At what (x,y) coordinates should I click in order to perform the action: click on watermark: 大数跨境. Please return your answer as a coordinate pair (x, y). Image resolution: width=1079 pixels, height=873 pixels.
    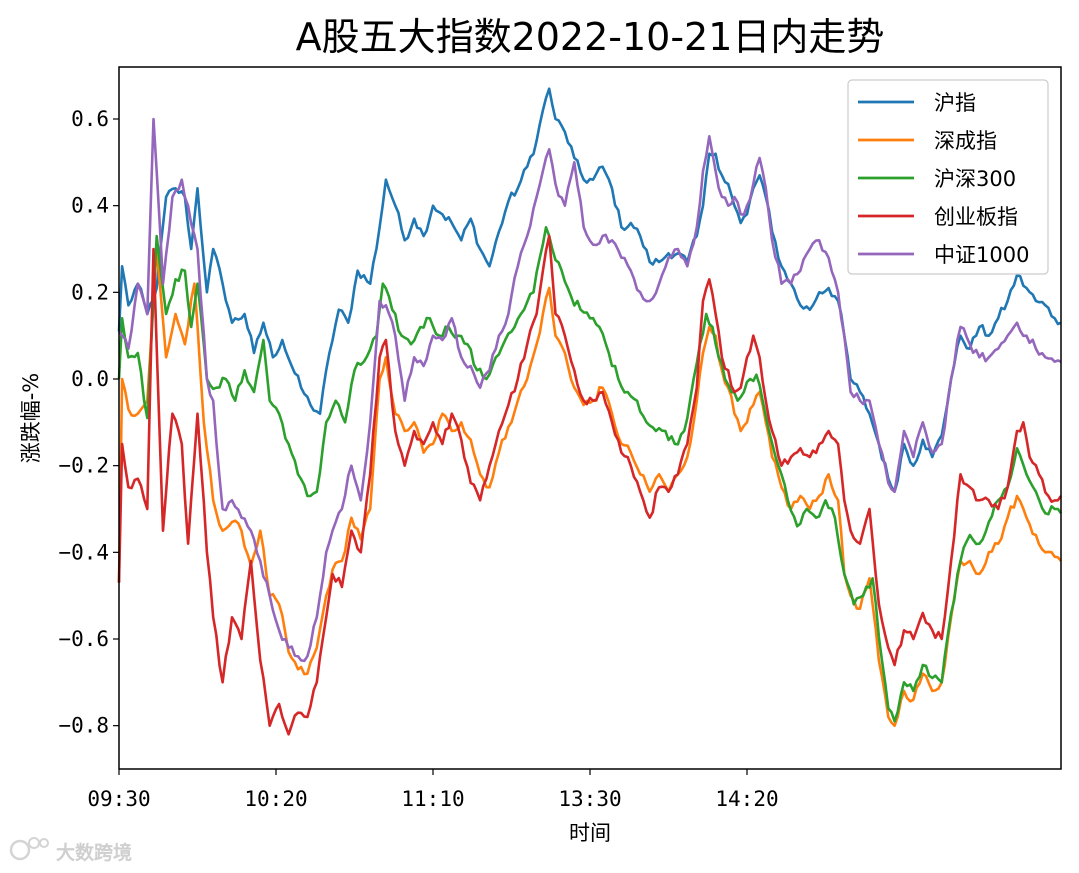
    Looking at the image, I should click on (70, 850).